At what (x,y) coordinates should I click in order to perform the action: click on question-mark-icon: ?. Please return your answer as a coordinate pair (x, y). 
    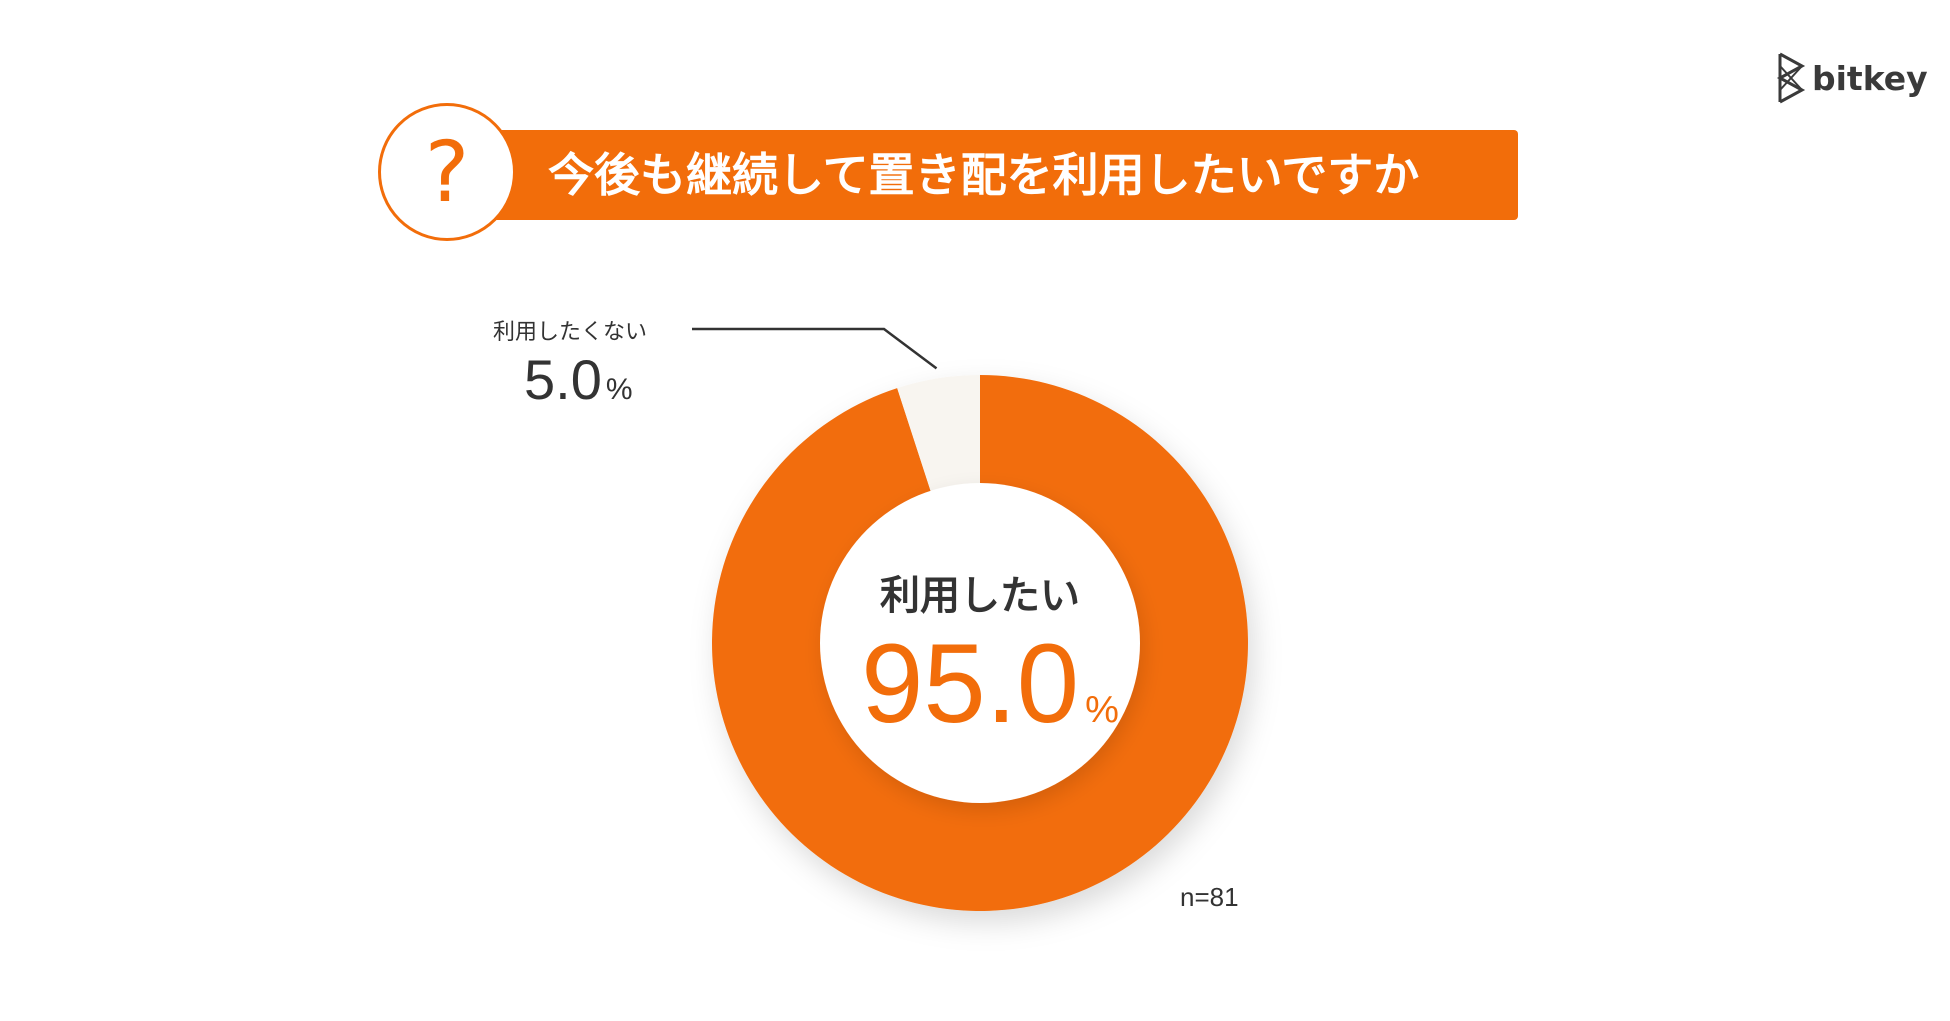
    Looking at the image, I should click on (447, 172).